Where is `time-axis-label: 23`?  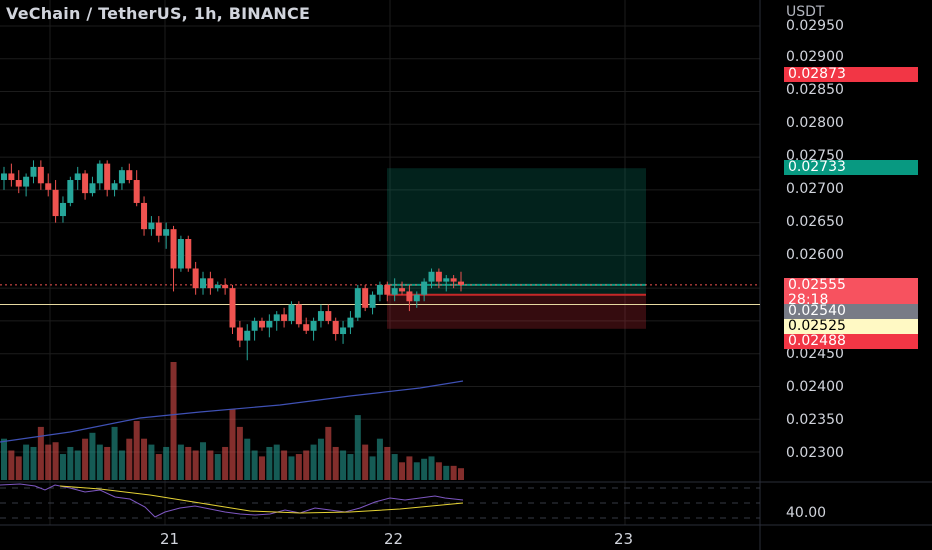
time-axis-label: 23 is located at coordinates (624, 539).